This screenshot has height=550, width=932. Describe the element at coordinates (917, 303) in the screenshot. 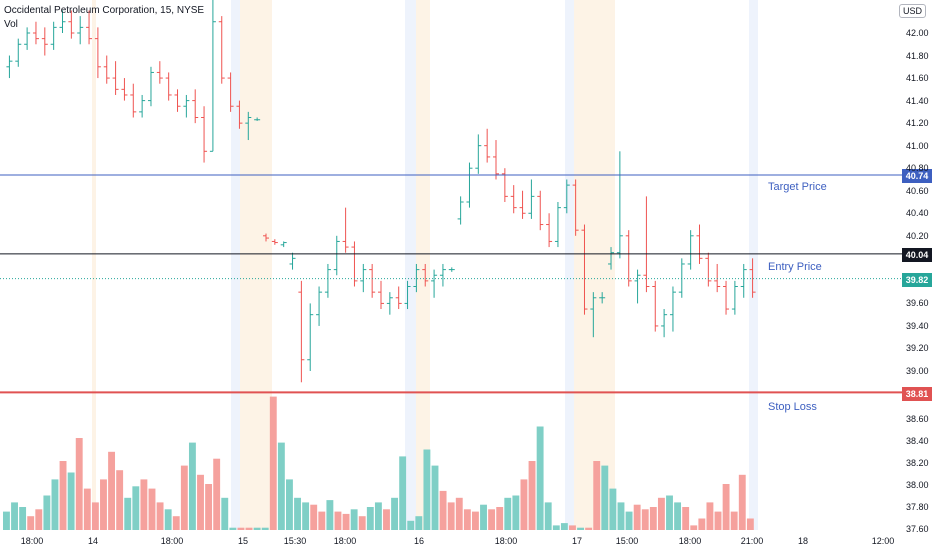

I see `price-tick-label: 39.60` at that location.